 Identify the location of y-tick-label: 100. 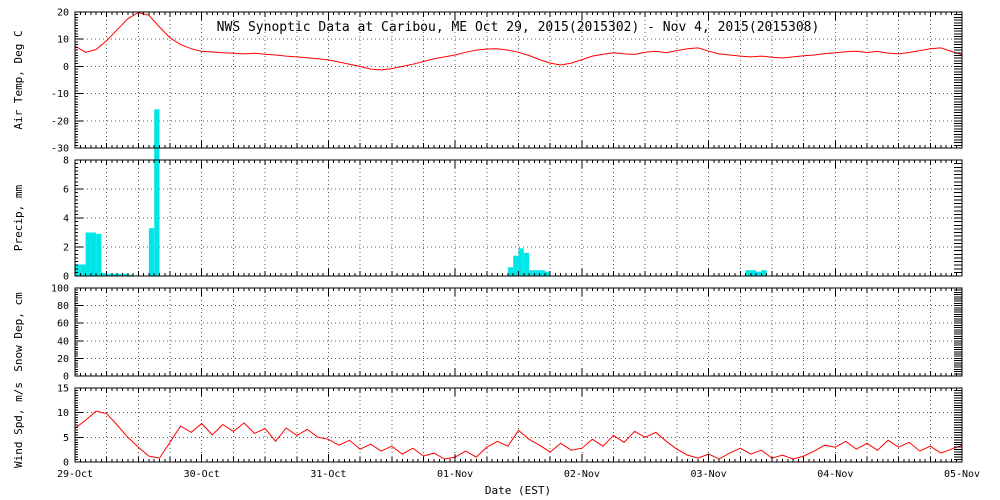
(60, 289).